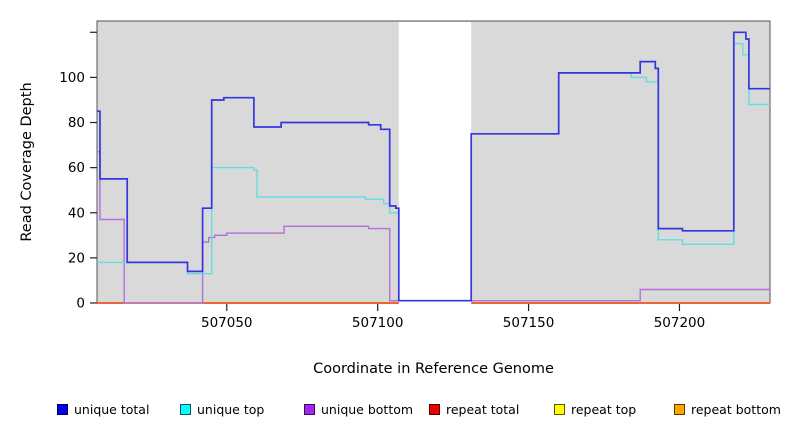 Image resolution: width=792 pixels, height=432 pixels. I want to click on y-axis-title: Read Coverage Depth, so click(27, 162).